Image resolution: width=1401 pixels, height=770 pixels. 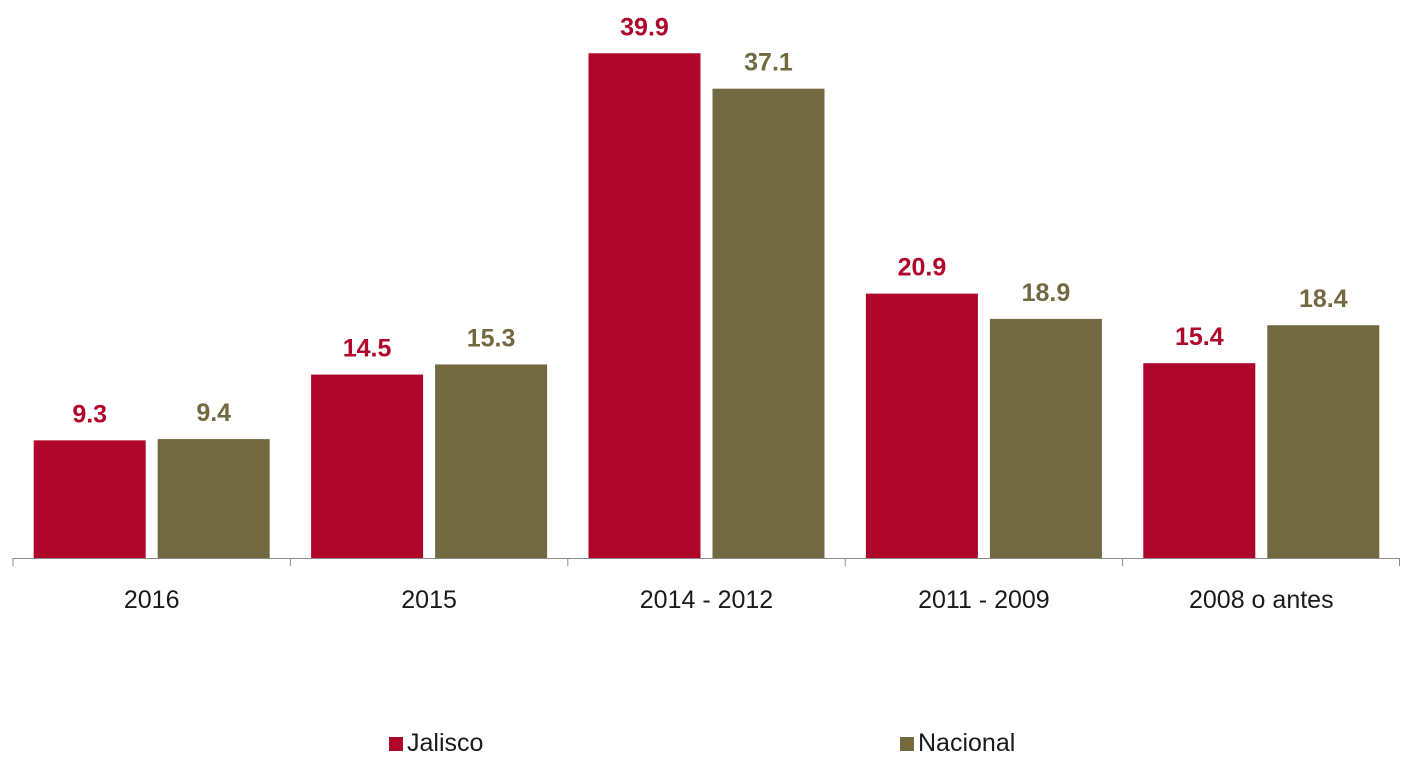 What do you see at coordinates (1199, 337) in the screenshot?
I see `value-label-jalisco-4: 15.4` at bounding box center [1199, 337].